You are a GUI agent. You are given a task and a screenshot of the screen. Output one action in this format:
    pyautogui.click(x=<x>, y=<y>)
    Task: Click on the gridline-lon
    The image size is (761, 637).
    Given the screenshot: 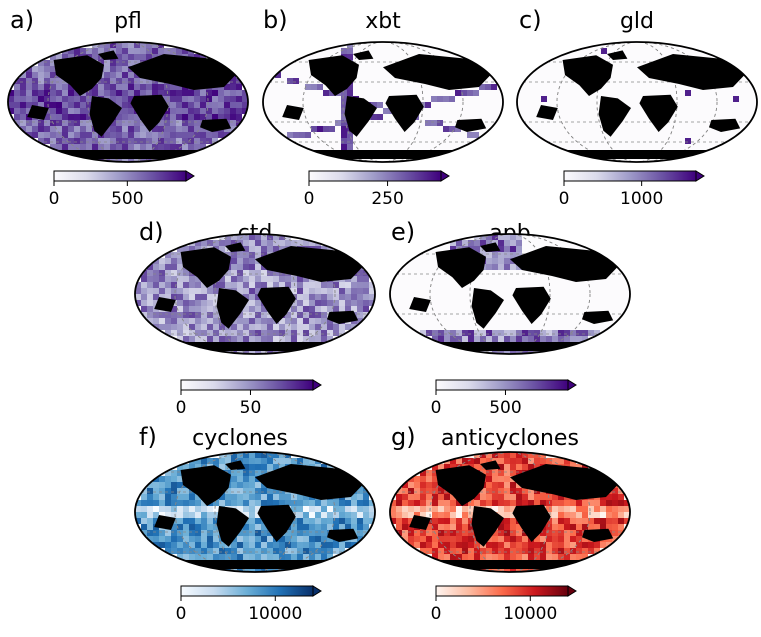 What is the action you would take?
    pyautogui.click(x=383, y=102)
    